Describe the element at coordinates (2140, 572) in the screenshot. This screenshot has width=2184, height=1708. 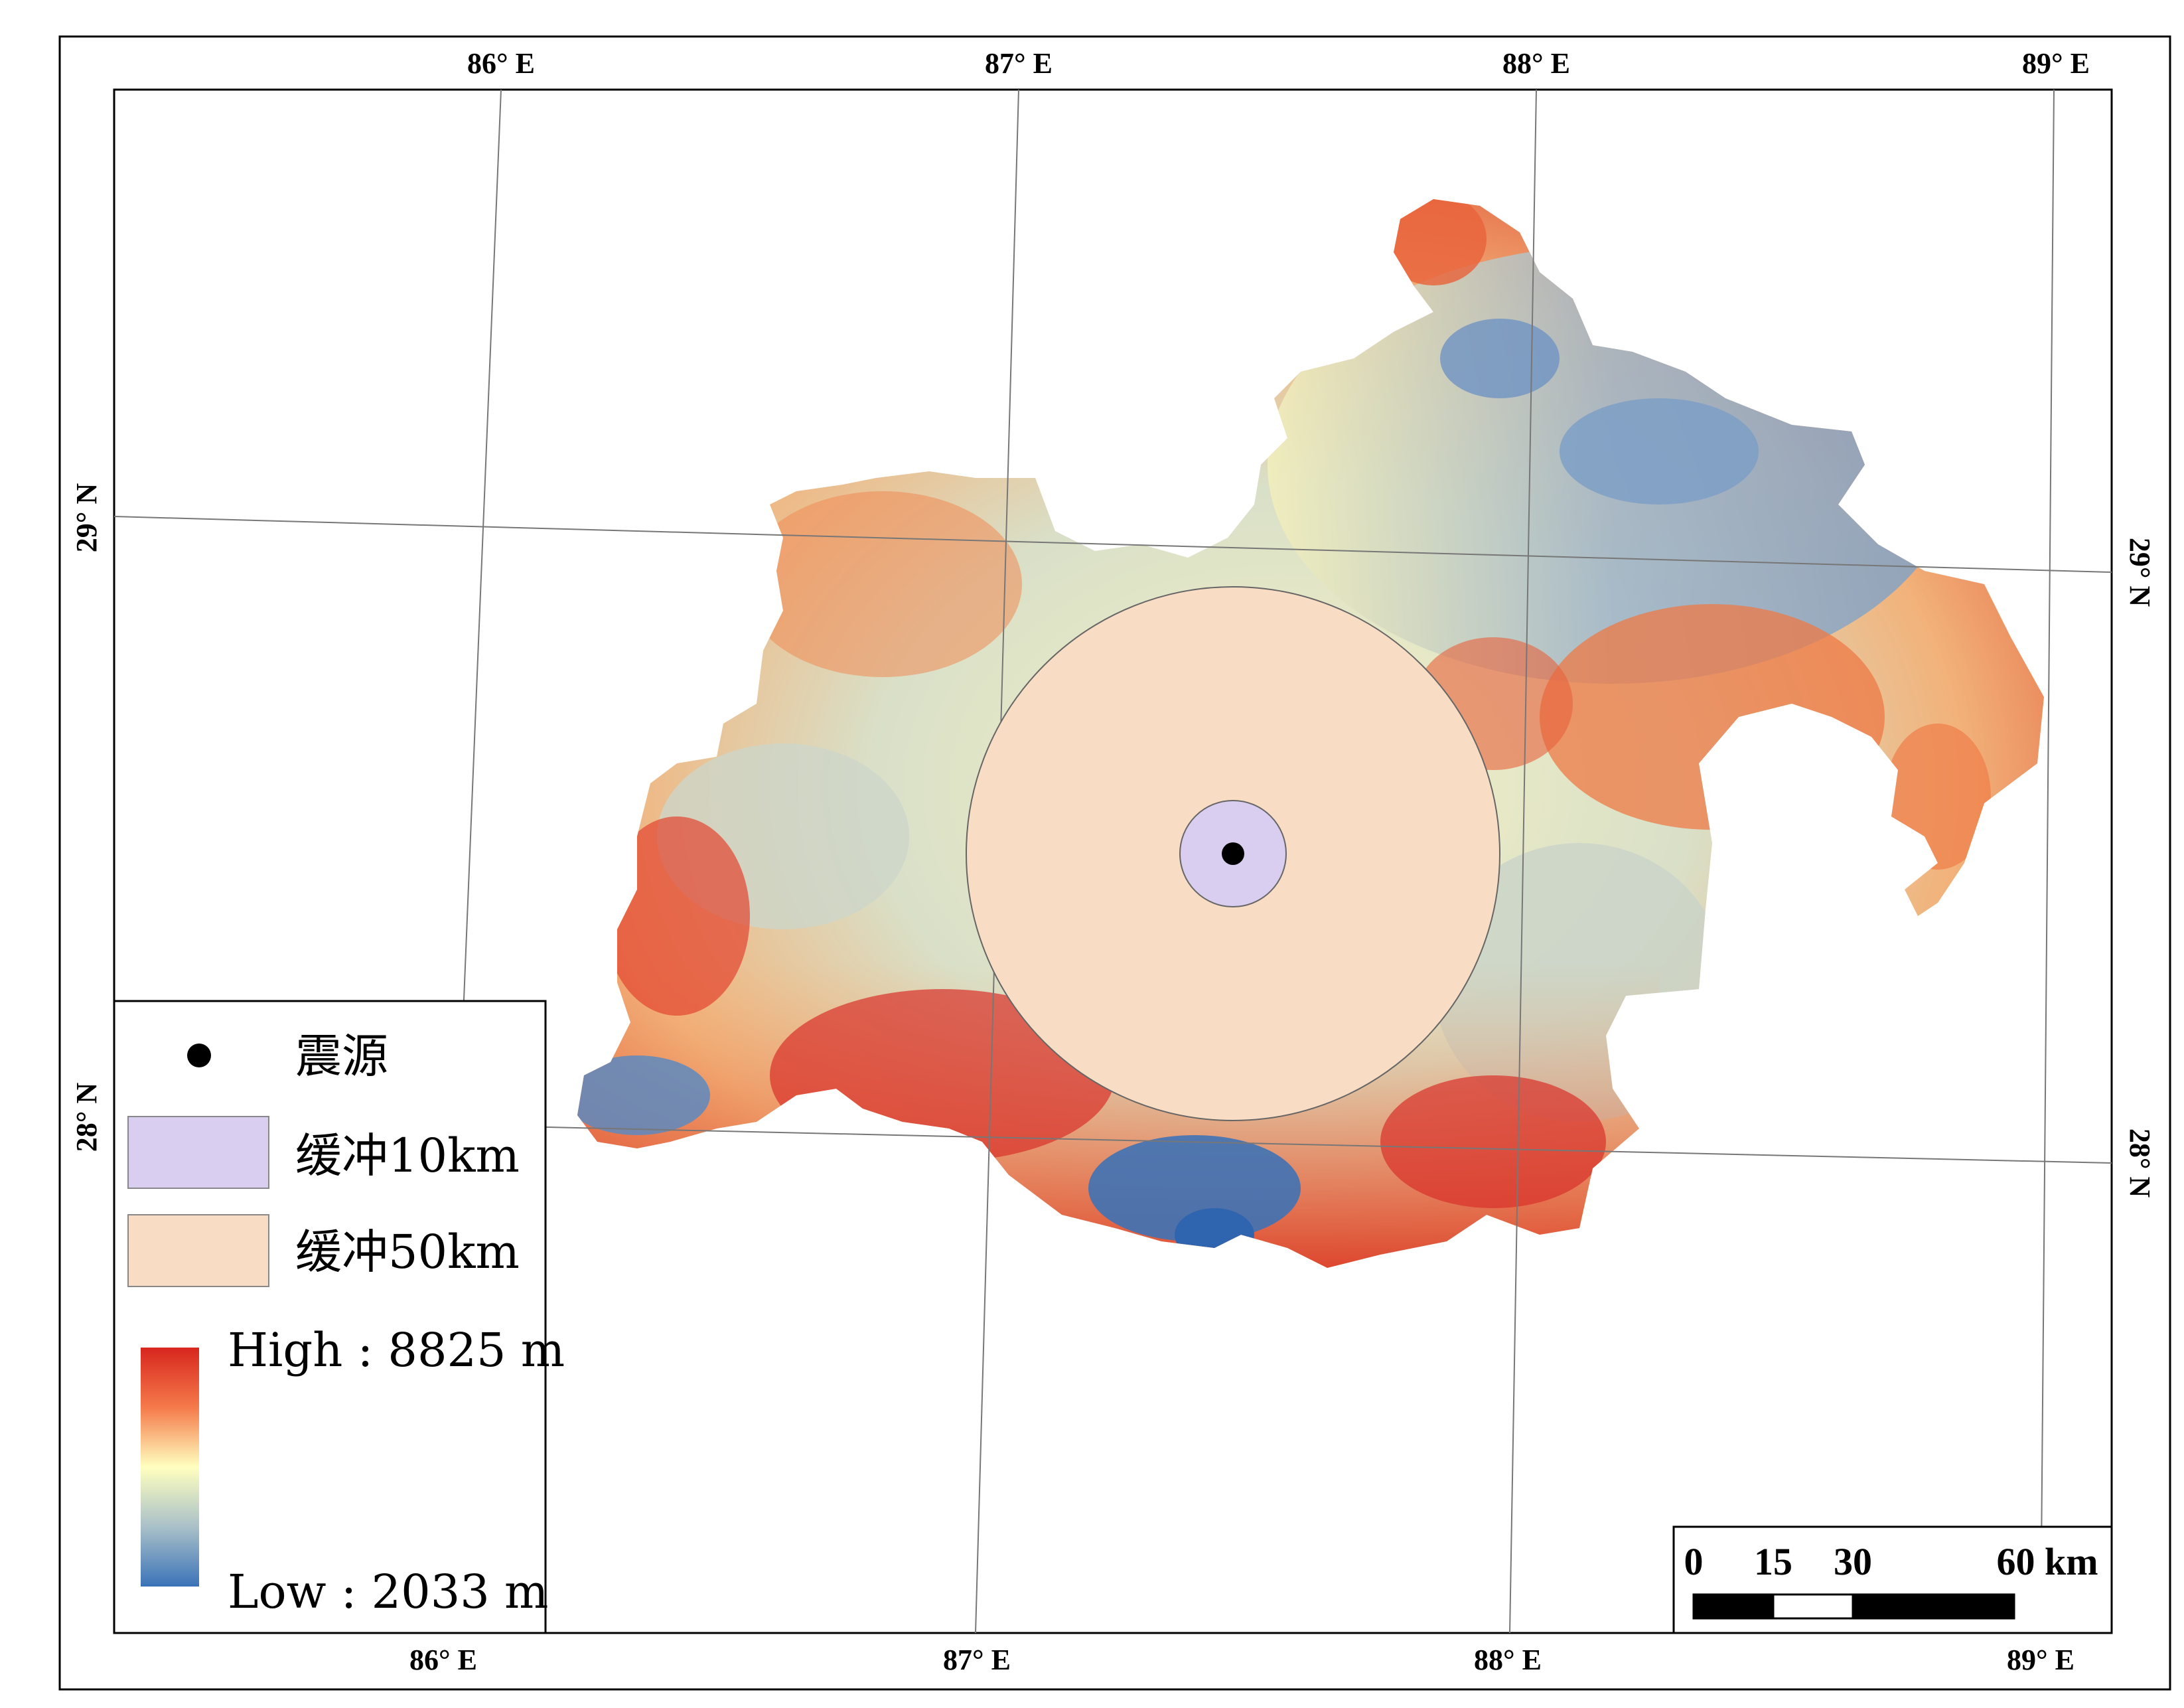
I see `right-label-29n: 29° N` at that location.